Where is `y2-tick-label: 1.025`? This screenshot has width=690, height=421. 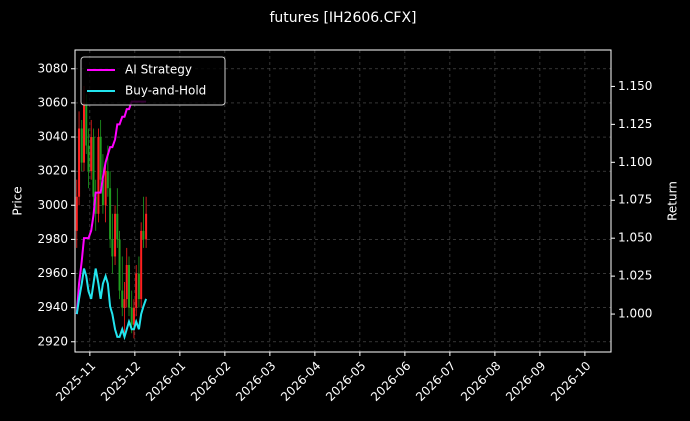
y2-tick-label: 1.025 is located at coordinates (635, 276).